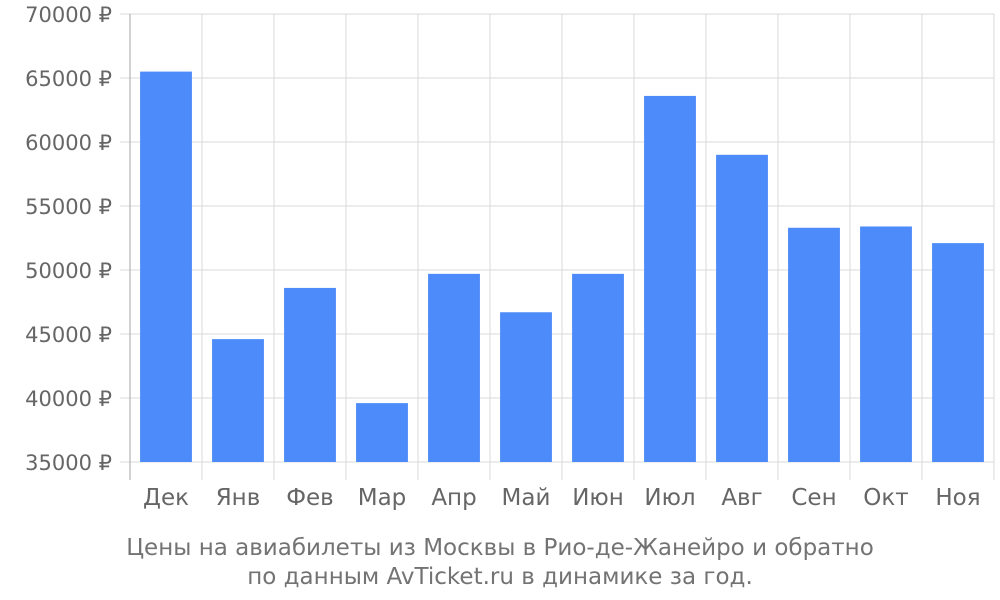 The height and width of the screenshot is (600, 1000). What do you see at coordinates (453, 498) in the screenshot?
I see `x-tick-label: Апр` at bounding box center [453, 498].